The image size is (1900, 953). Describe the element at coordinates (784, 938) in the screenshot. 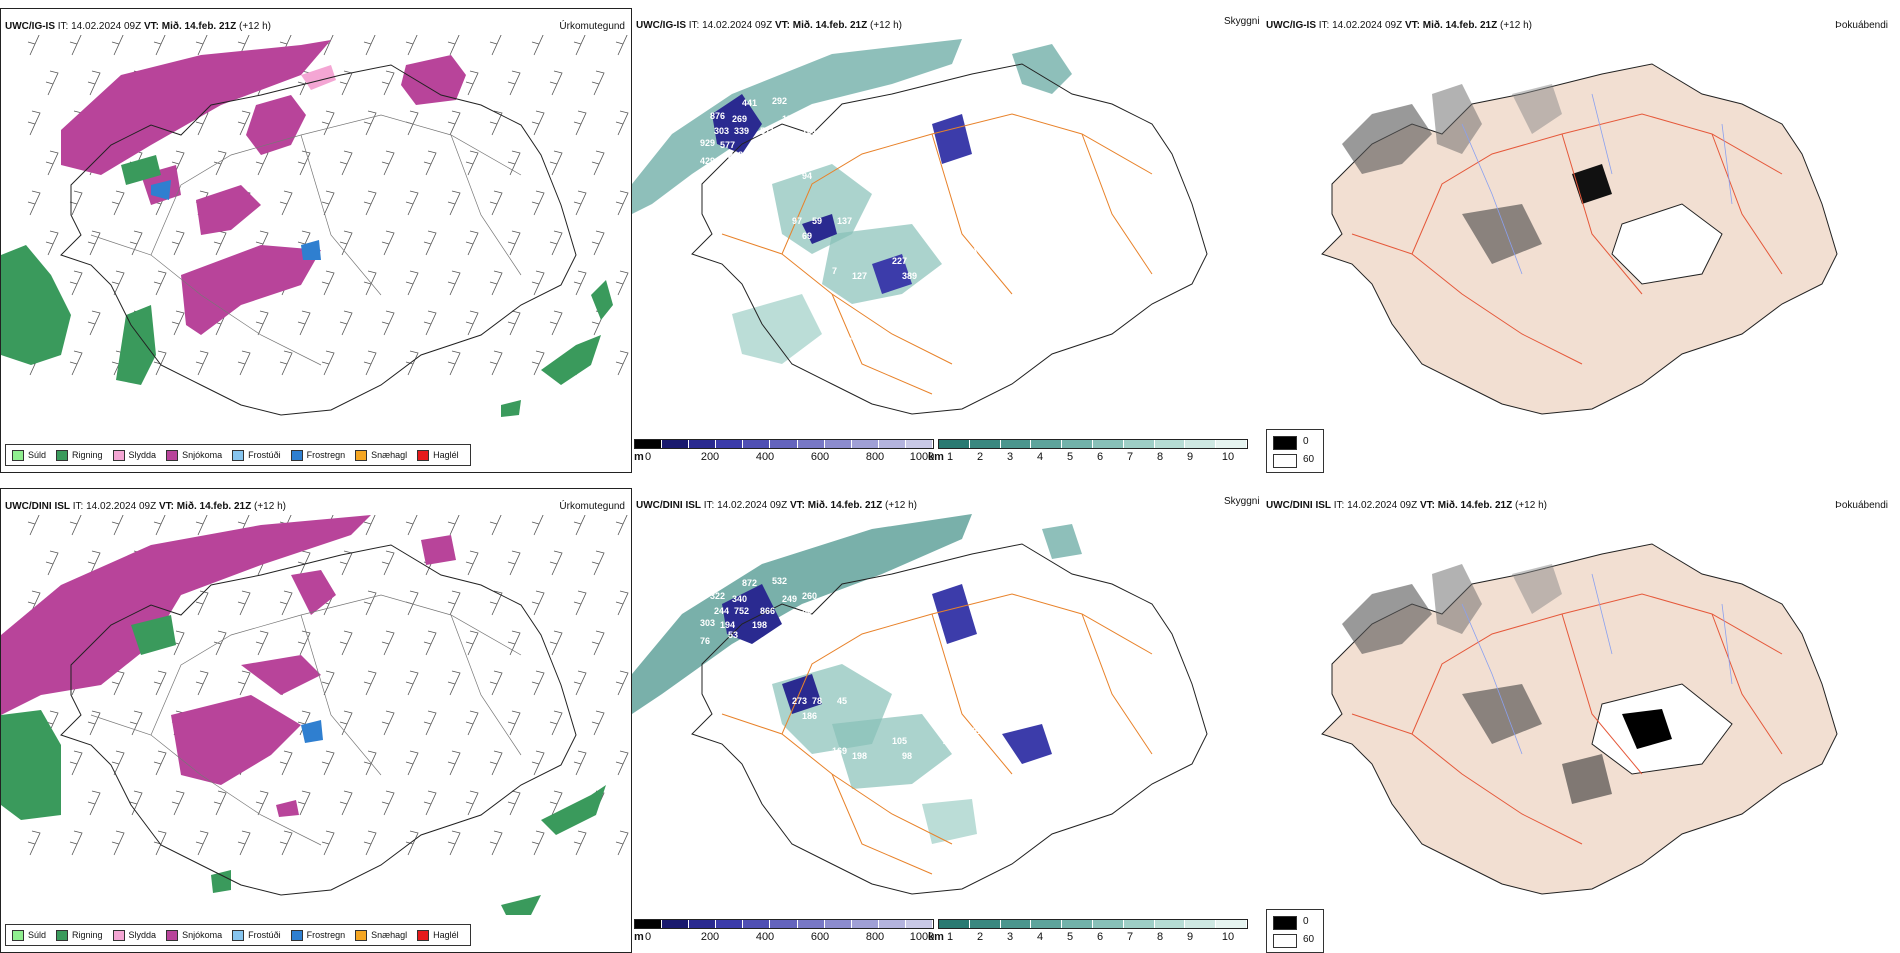

I see `vis-m-ticks: 0 200 400 600 800 1000` at that location.